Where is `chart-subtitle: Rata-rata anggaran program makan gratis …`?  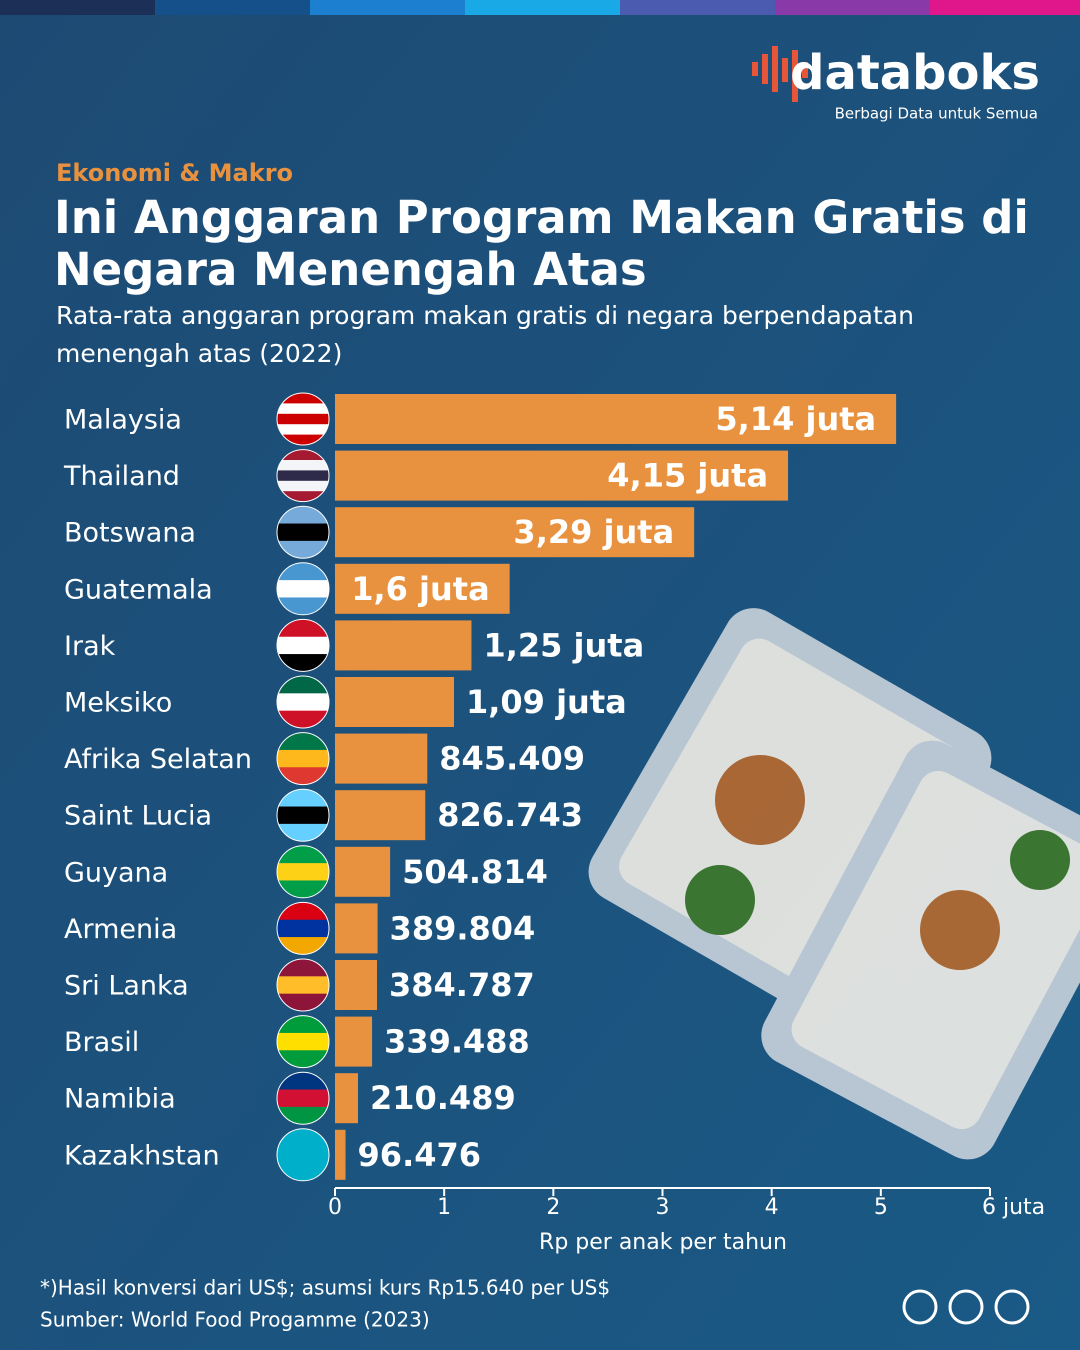 chart-subtitle: Rata-rata anggaran program makan gratis … is located at coordinates (485, 334).